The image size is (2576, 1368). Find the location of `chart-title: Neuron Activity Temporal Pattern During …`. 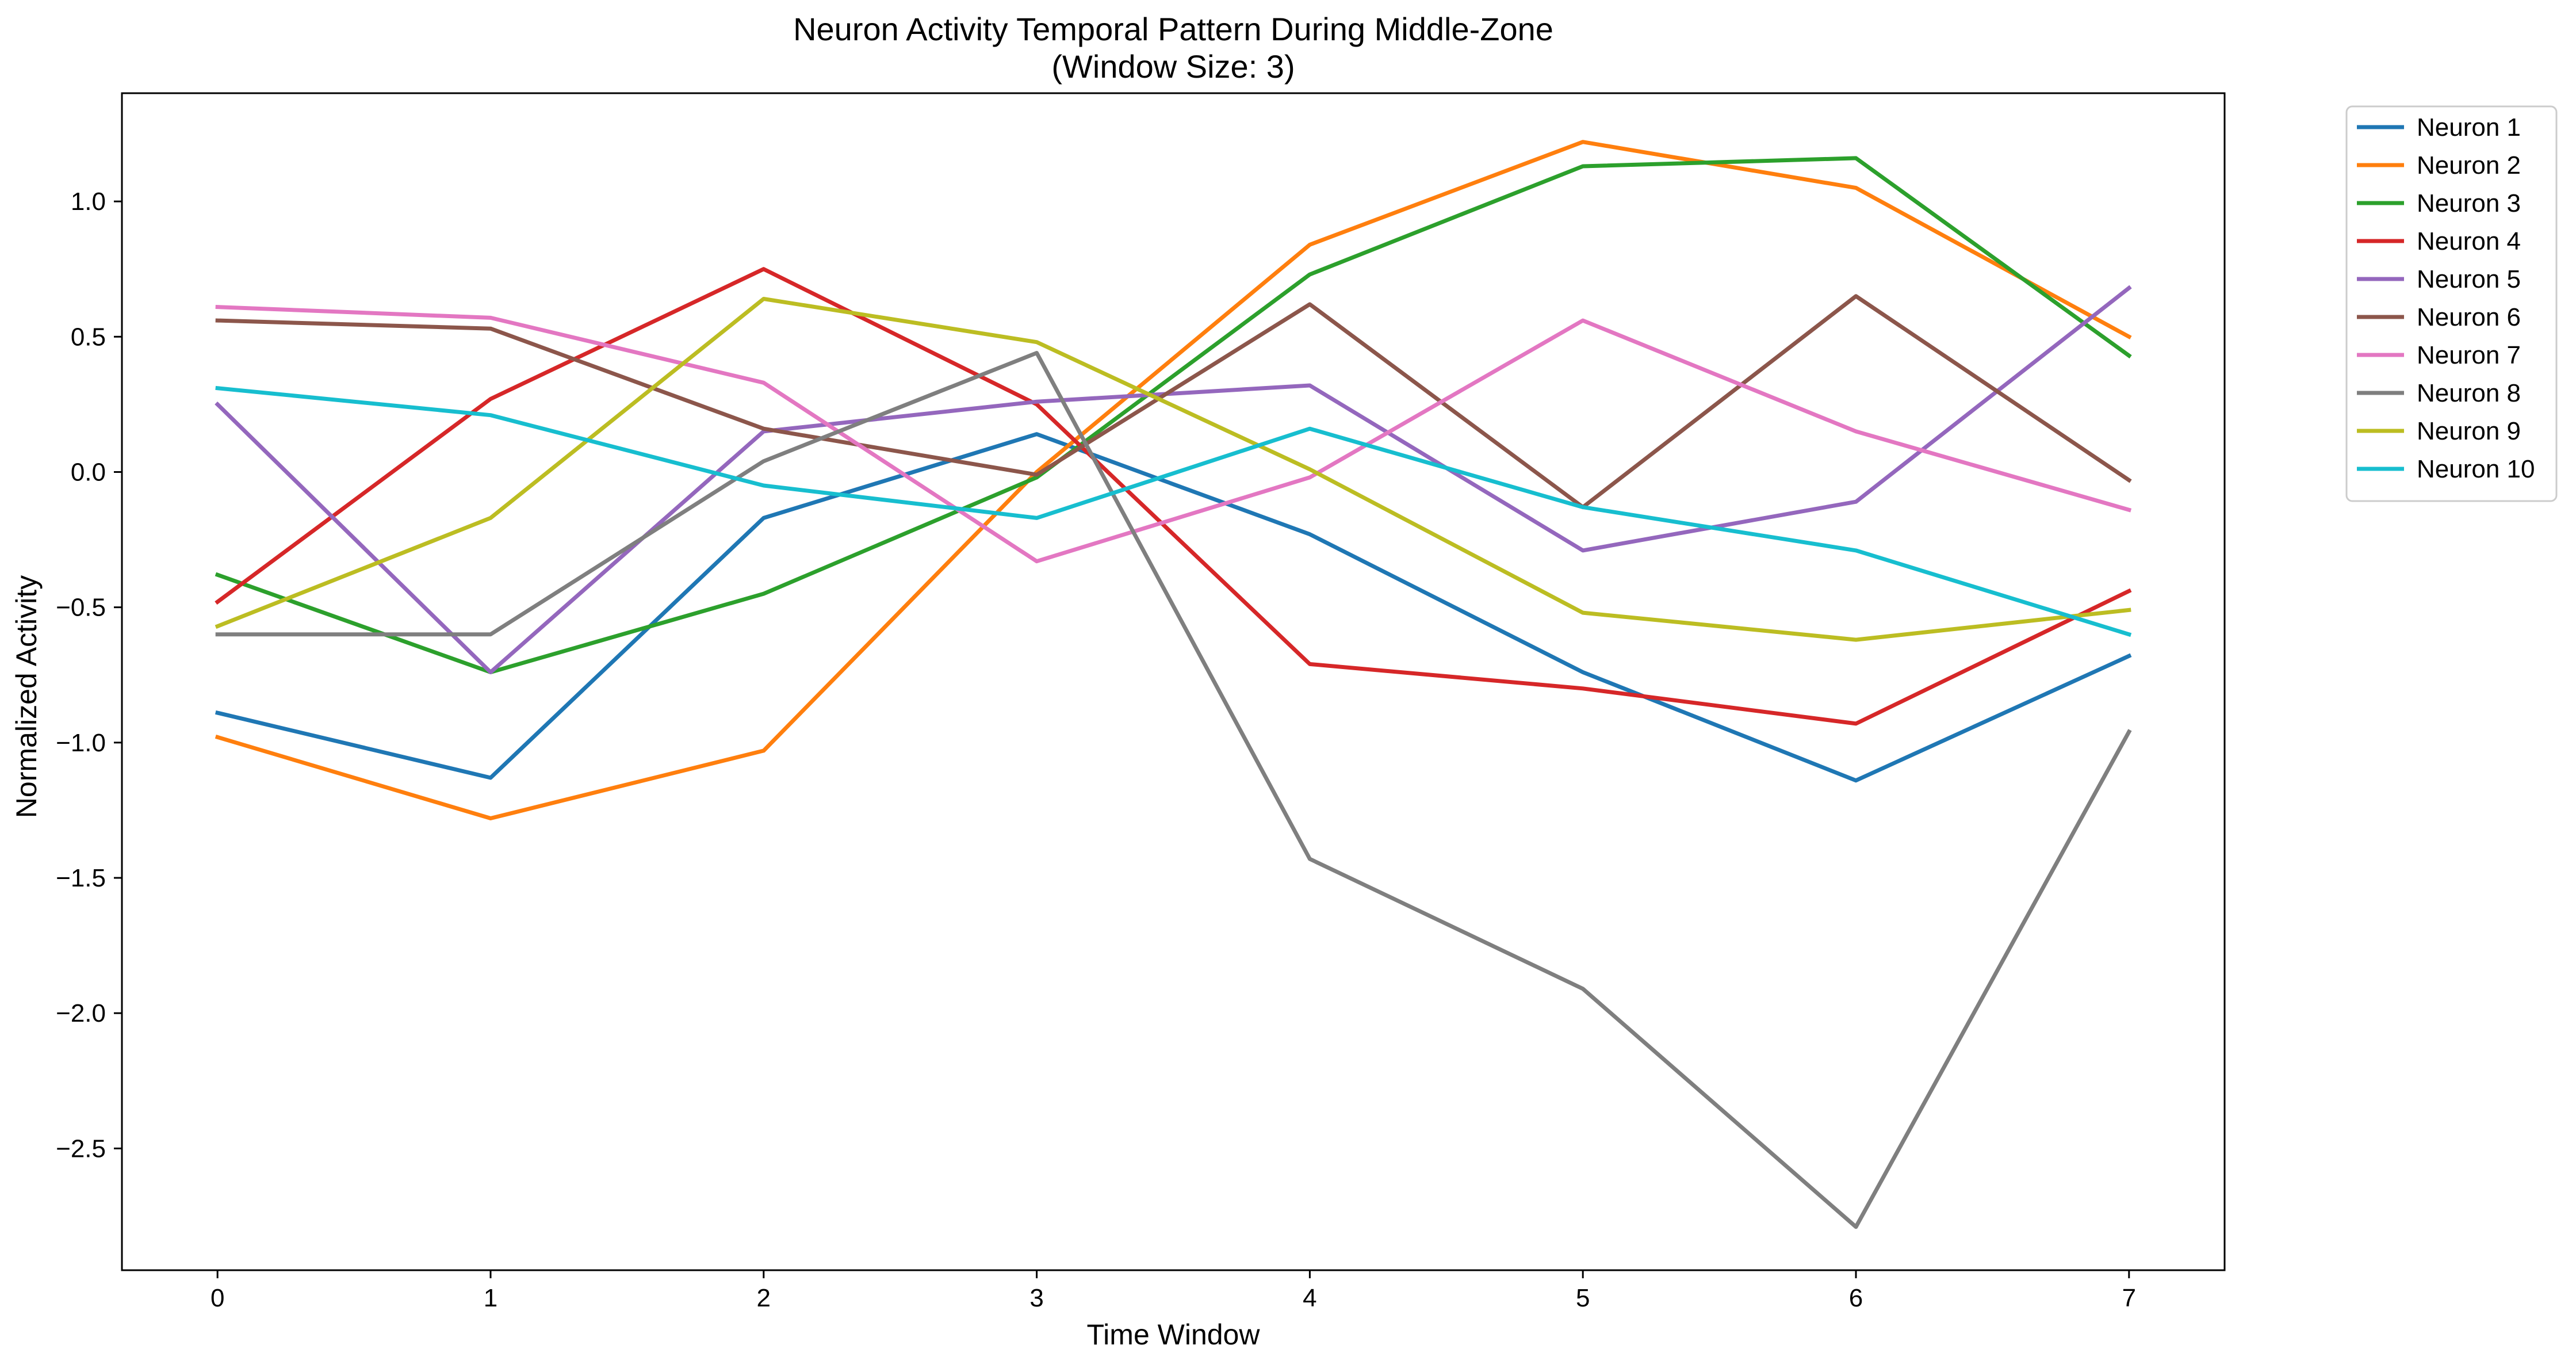

chart-title: Neuron Activity Temporal Pattern During … is located at coordinates (1173, 29).